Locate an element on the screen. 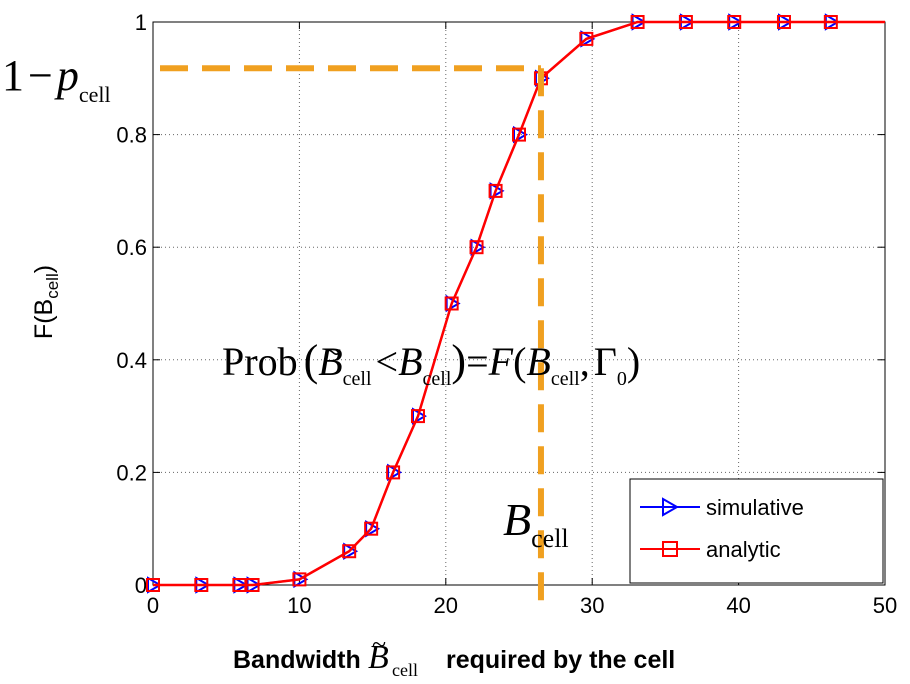 The height and width of the screenshot is (684, 910). formula-tilde: ~ is located at coordinates (332, 352).